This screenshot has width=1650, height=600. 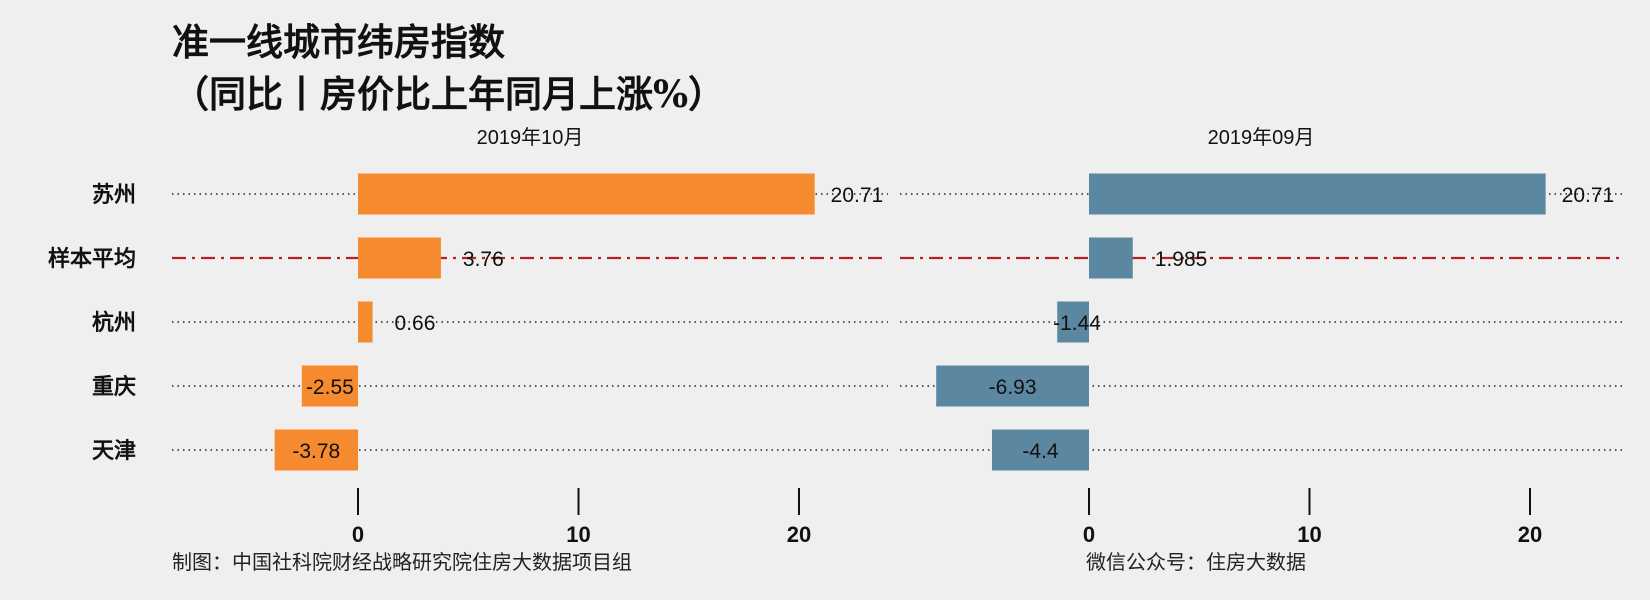 What do you see at coordinates (1196, 562) in the screenshot?
I see `wechat-account: 微信公众号：住房大数据` at bounding box center [1196, 562].